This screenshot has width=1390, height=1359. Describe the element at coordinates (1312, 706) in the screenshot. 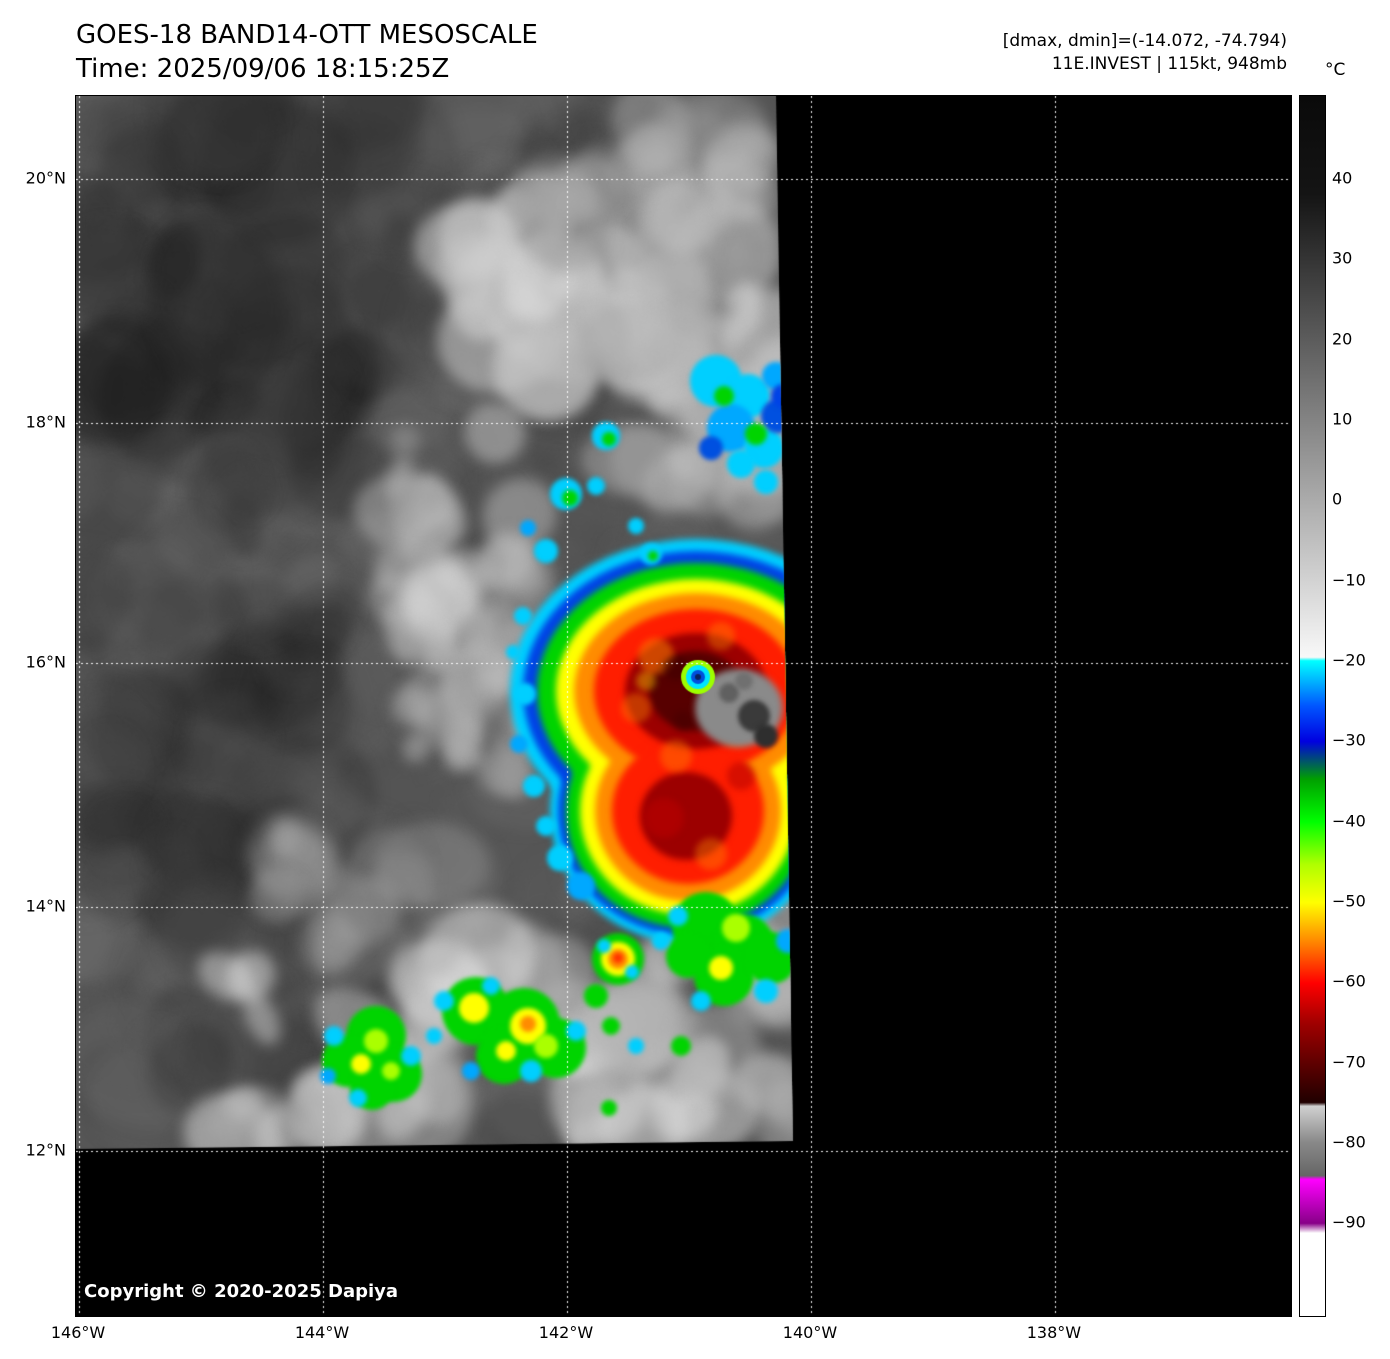

I see `colorbar` at that location.